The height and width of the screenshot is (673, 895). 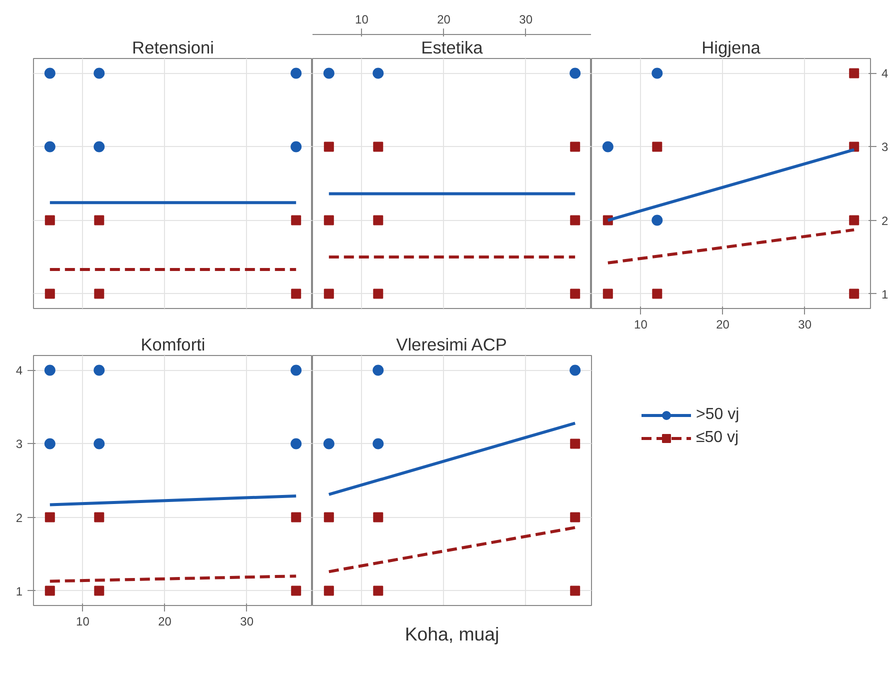 I want to click on chart-title: Komforti, so click(x=173, y=344).